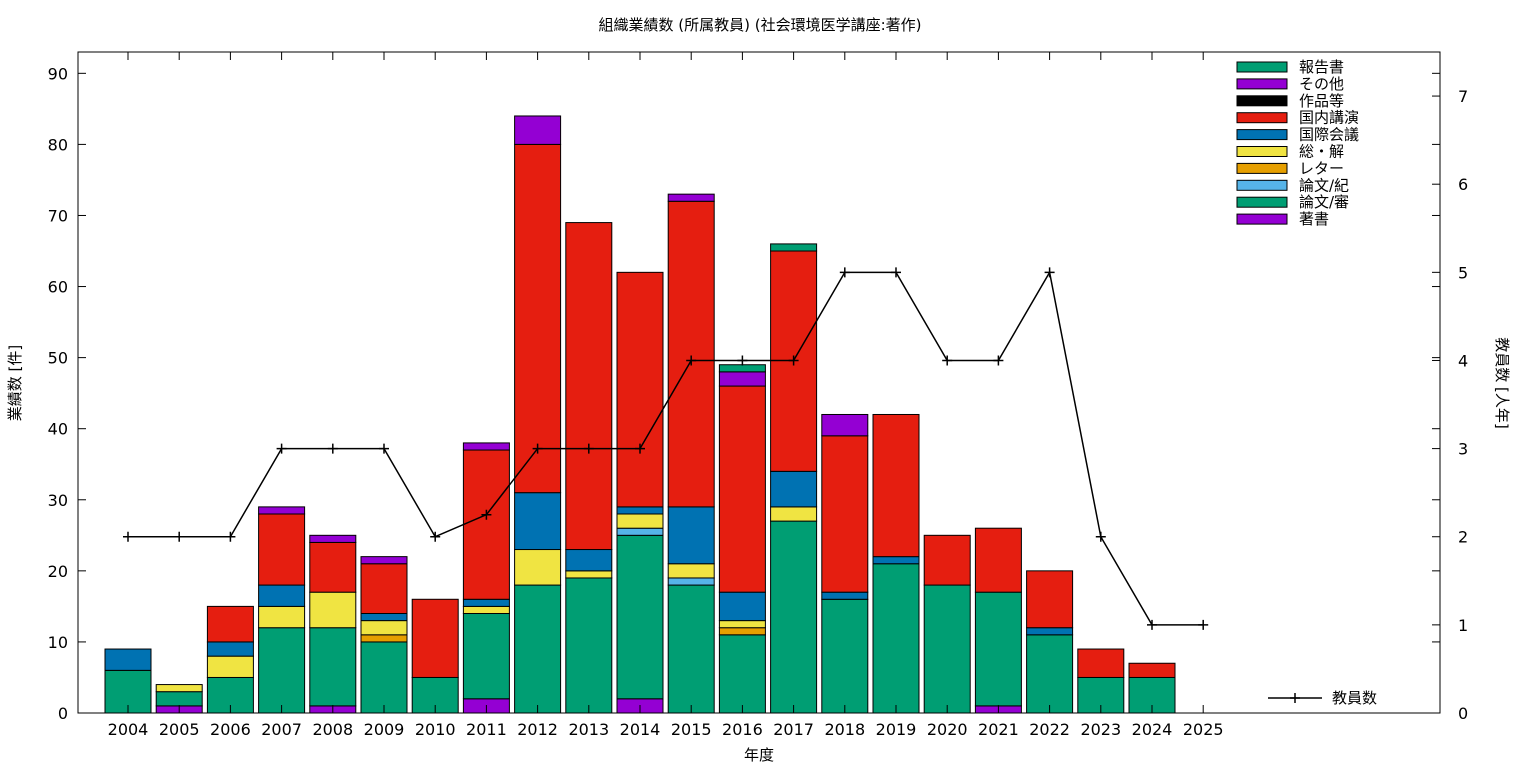  I want to click on y-axis-label: 業績数 [件], so click(15, 383).